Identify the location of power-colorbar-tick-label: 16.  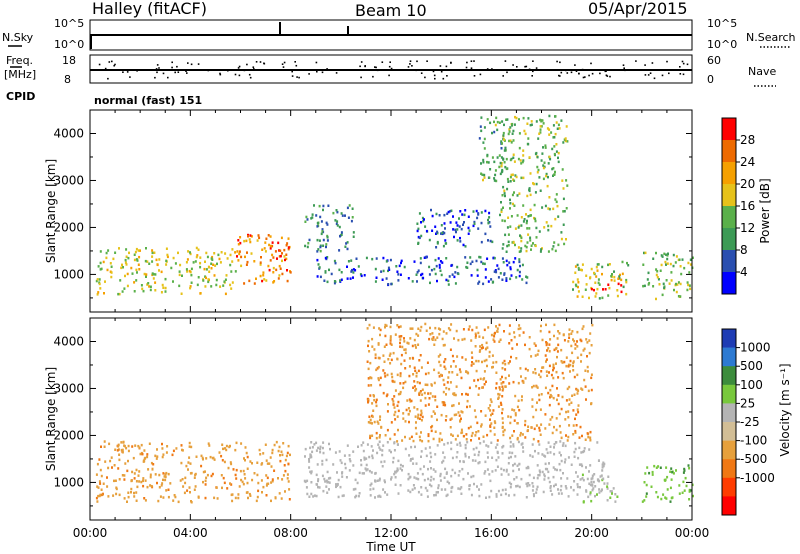
(747, 206).